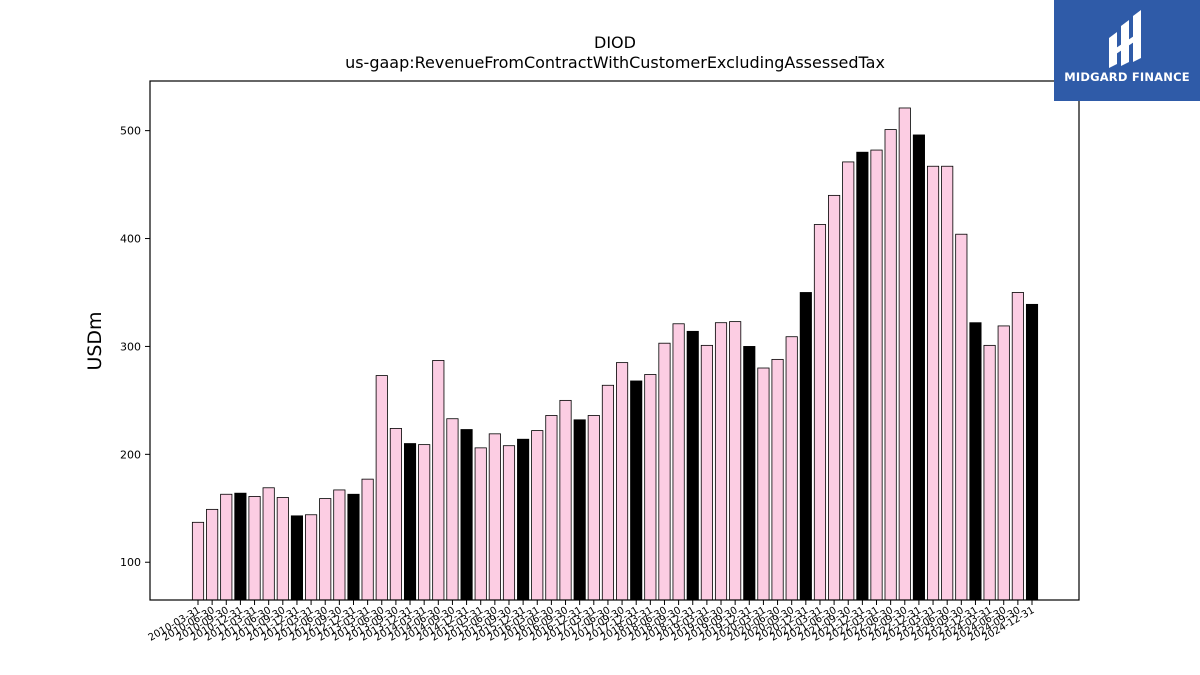  I want to click on midgard-logo-icon, so click(1125, 39).